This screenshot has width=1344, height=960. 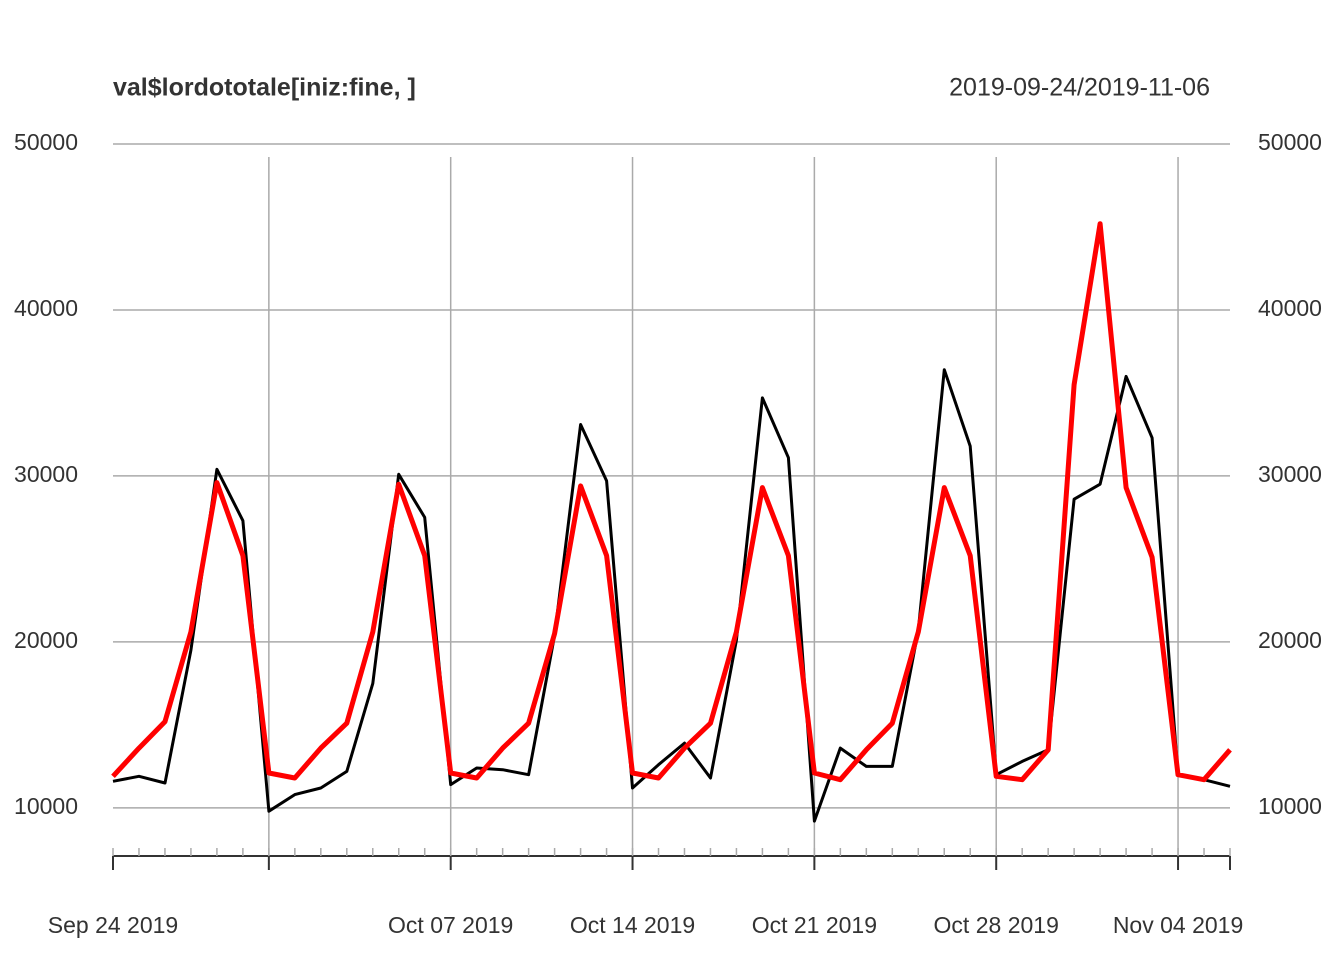 I want to click on y-tick-label: 20000, so click(x=46, y=640).